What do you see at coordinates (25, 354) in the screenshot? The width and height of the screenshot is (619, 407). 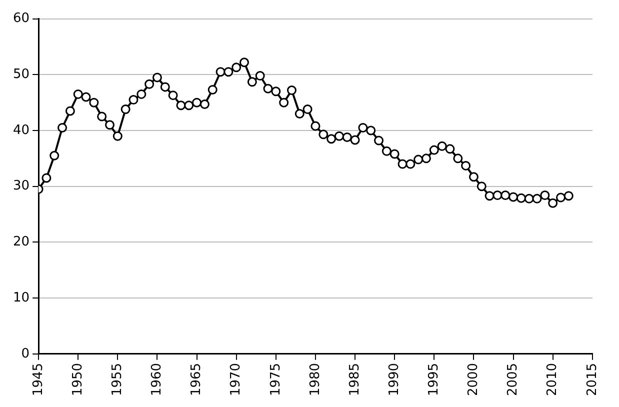 I see `y-tick-label: 0` at bounding box center [25, 354].